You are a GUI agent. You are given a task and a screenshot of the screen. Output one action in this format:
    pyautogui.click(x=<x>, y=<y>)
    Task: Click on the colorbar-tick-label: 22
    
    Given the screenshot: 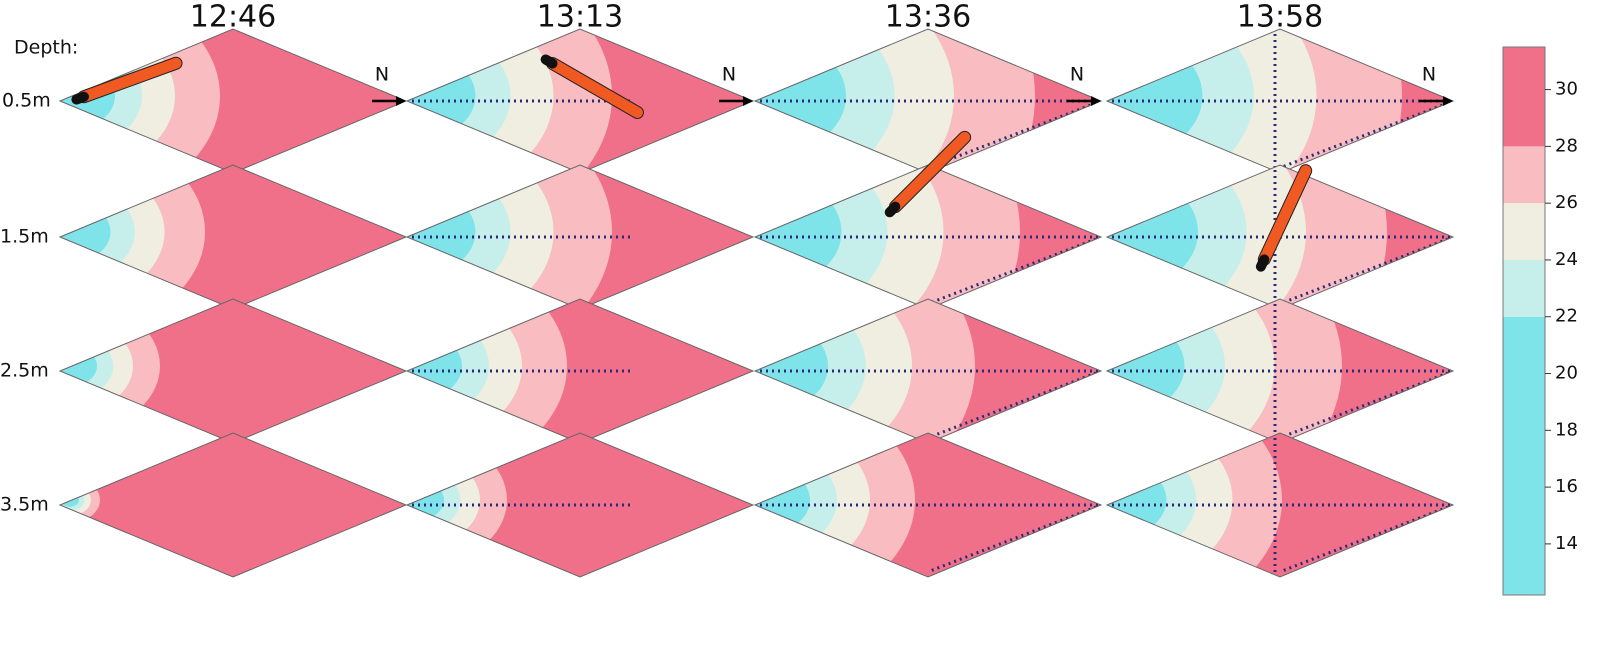 What is the action you would take?
    pyautogui.click(x=1566, y=316)
    